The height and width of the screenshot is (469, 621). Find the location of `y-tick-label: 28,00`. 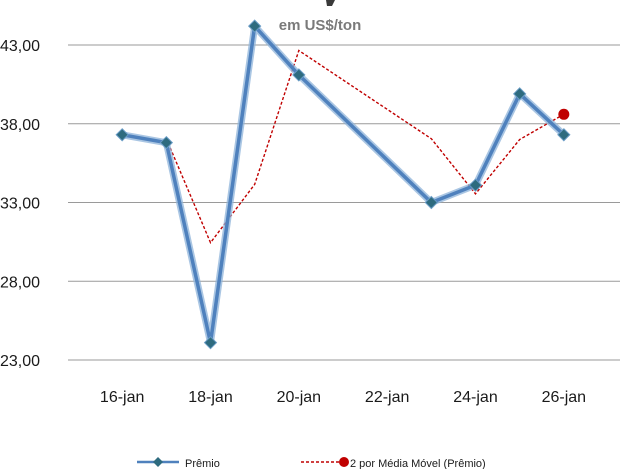

y-tick-label: 28,00 is located at coordinates (20, 282).